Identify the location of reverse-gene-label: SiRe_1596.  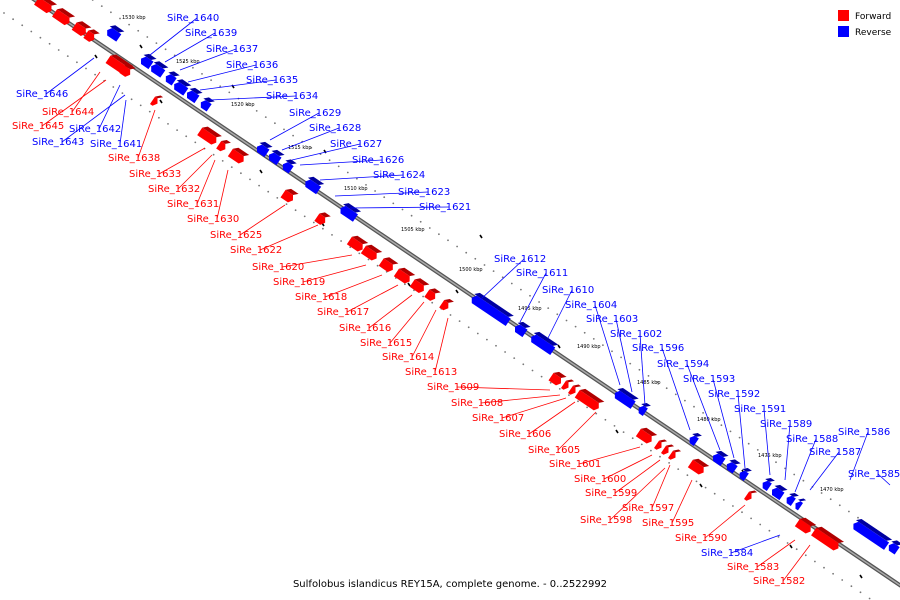
(658, 348).